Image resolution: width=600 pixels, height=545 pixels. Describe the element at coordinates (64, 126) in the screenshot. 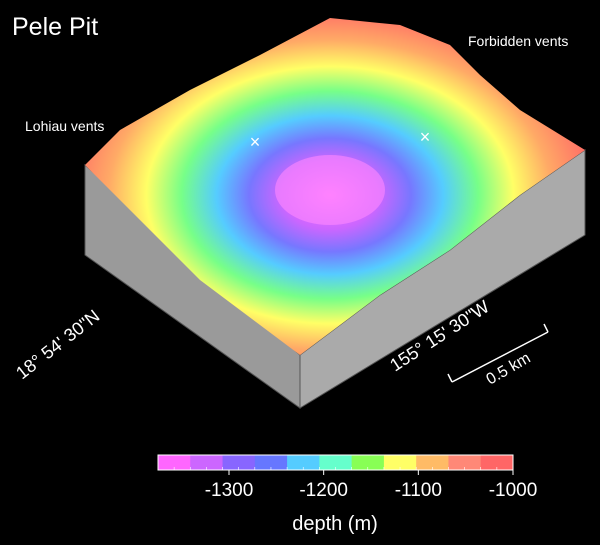

I see `annotation: Lohiau vents` at that location.